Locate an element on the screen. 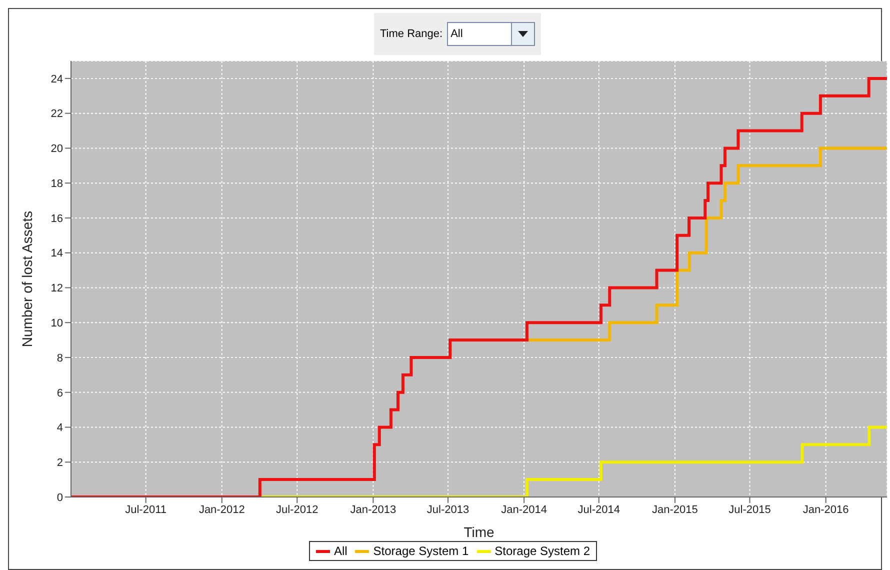  x-tick-label: Jul-2013 is located at coordinates (448, 510).